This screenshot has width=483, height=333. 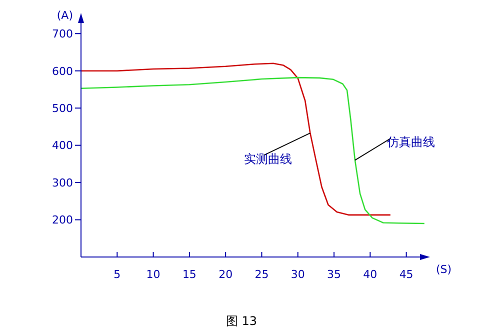 I want to click on annotation: 实测曲线, so click(x=268, y=159).